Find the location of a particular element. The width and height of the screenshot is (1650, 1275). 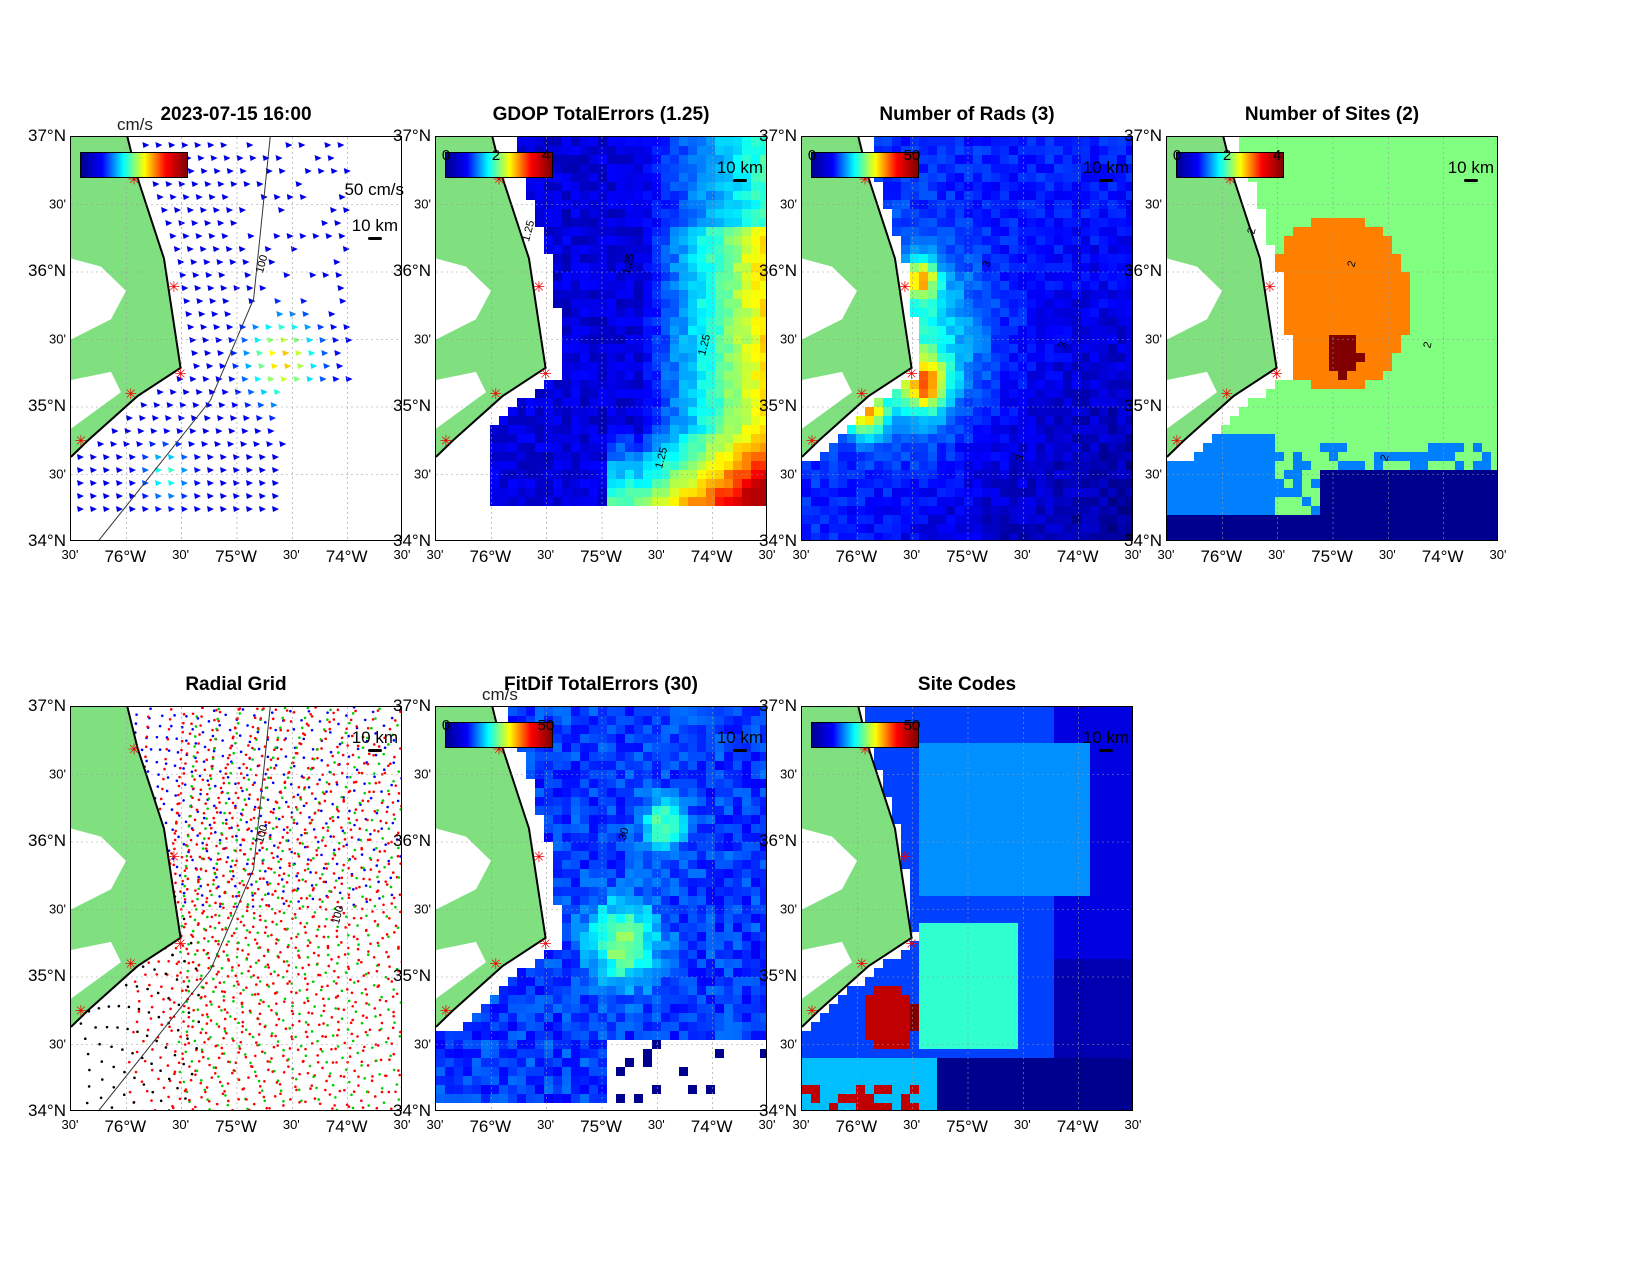

colorbar-tick: 50 is located at coordinates (912, 155).